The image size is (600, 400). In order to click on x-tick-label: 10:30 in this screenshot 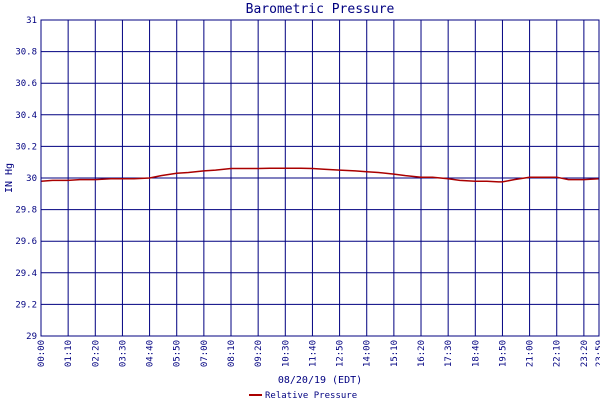, I will do `click(286, 353)`.